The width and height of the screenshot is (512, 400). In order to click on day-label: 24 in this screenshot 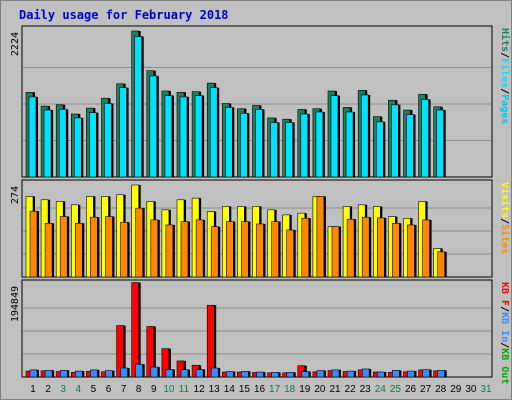, I will do `click(381, 389)`.